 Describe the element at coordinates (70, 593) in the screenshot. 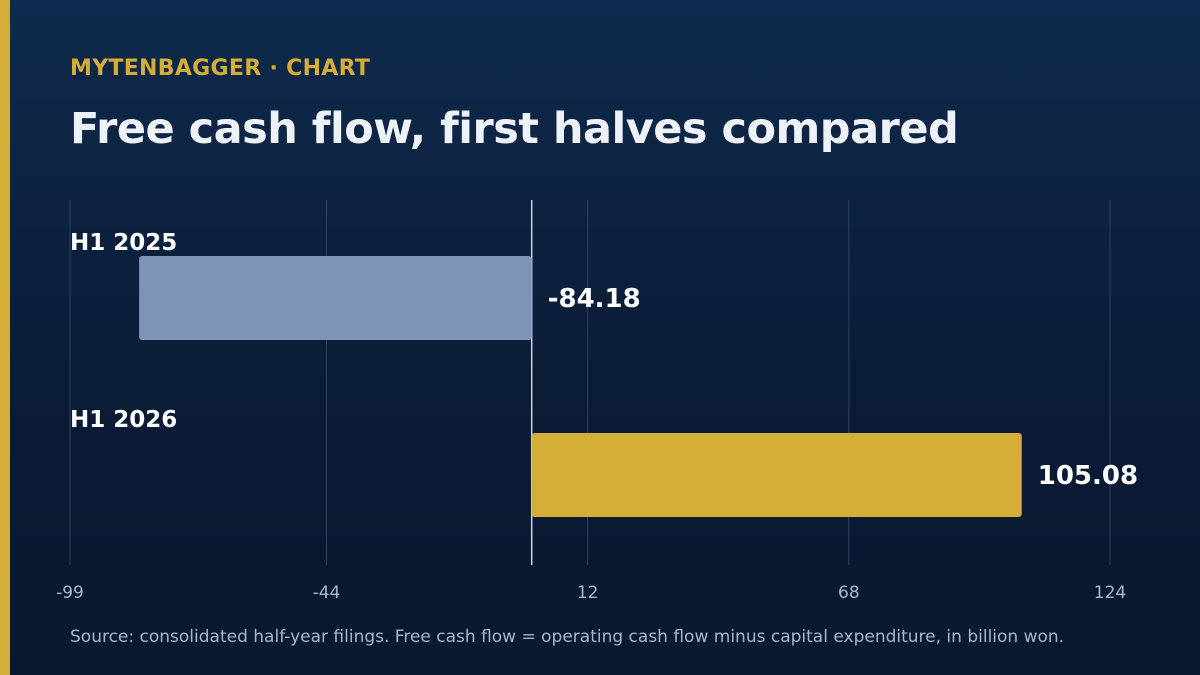

I see `tick-label: -99` at that location.